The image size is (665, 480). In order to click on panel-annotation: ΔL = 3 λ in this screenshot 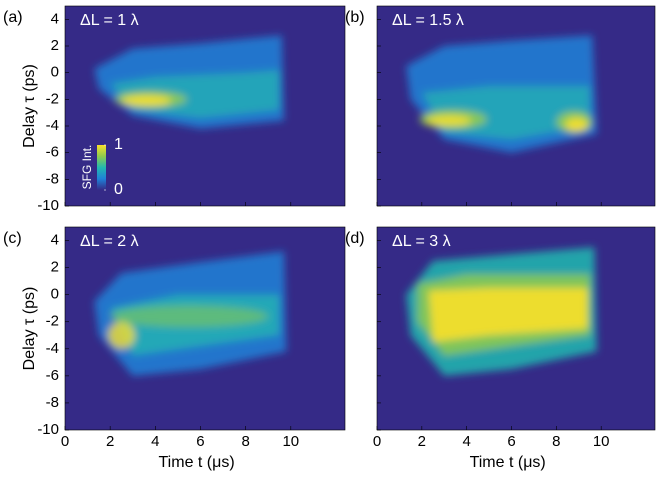, I will do `click(421, 241)`.